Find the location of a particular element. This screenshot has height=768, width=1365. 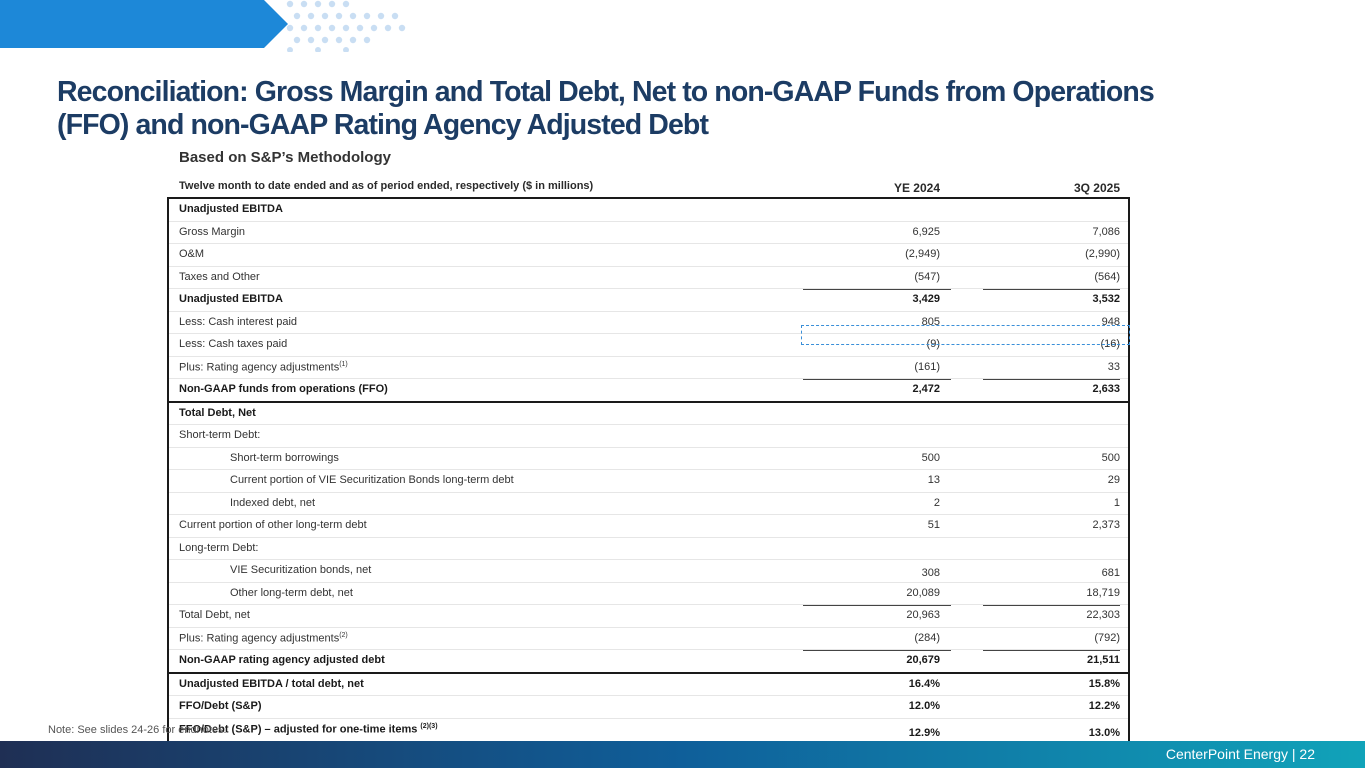

table-row: Unadjusted EBITDA is located at coordinates (648, 210).